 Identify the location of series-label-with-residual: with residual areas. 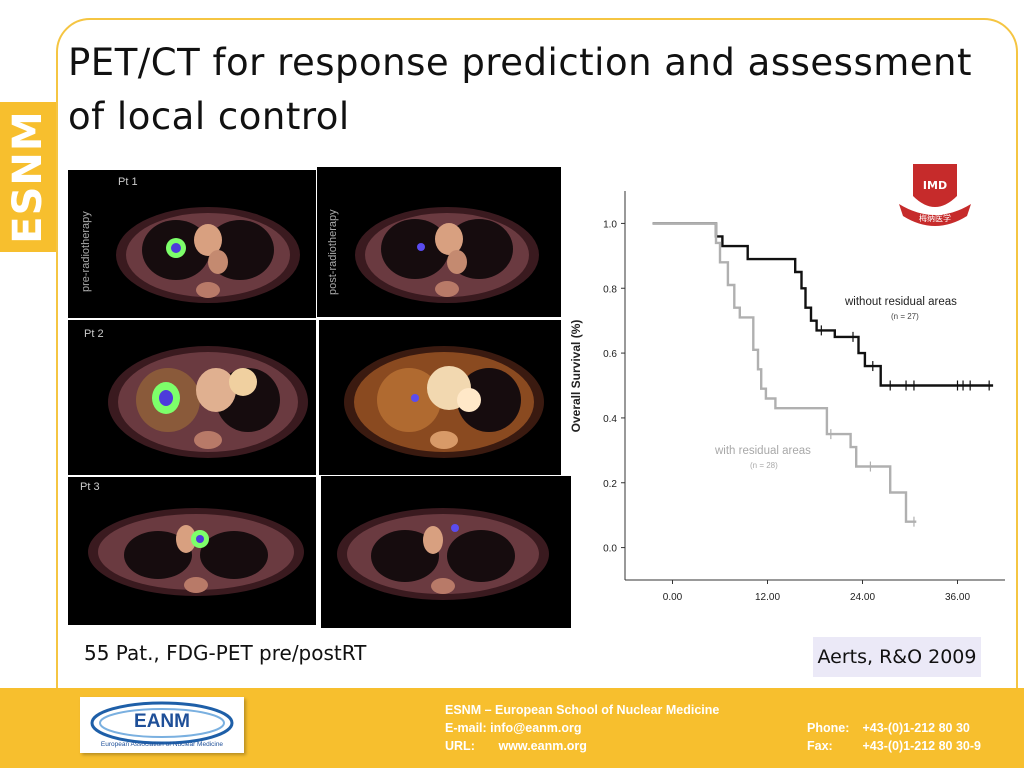
(762, 451).